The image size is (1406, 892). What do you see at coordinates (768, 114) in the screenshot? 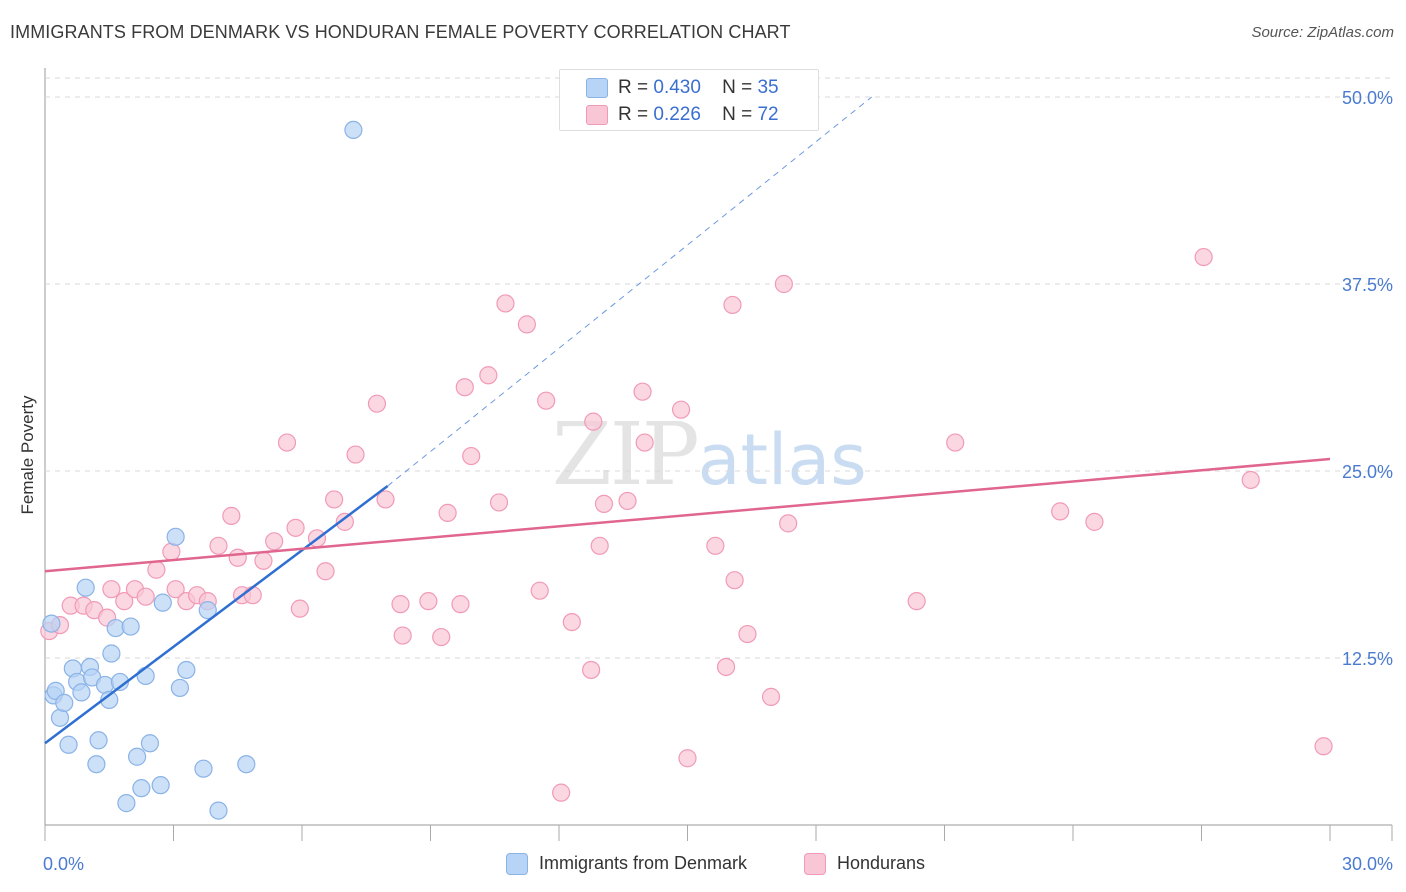
I see `n-value: 72` at bounding box center [768, 114].